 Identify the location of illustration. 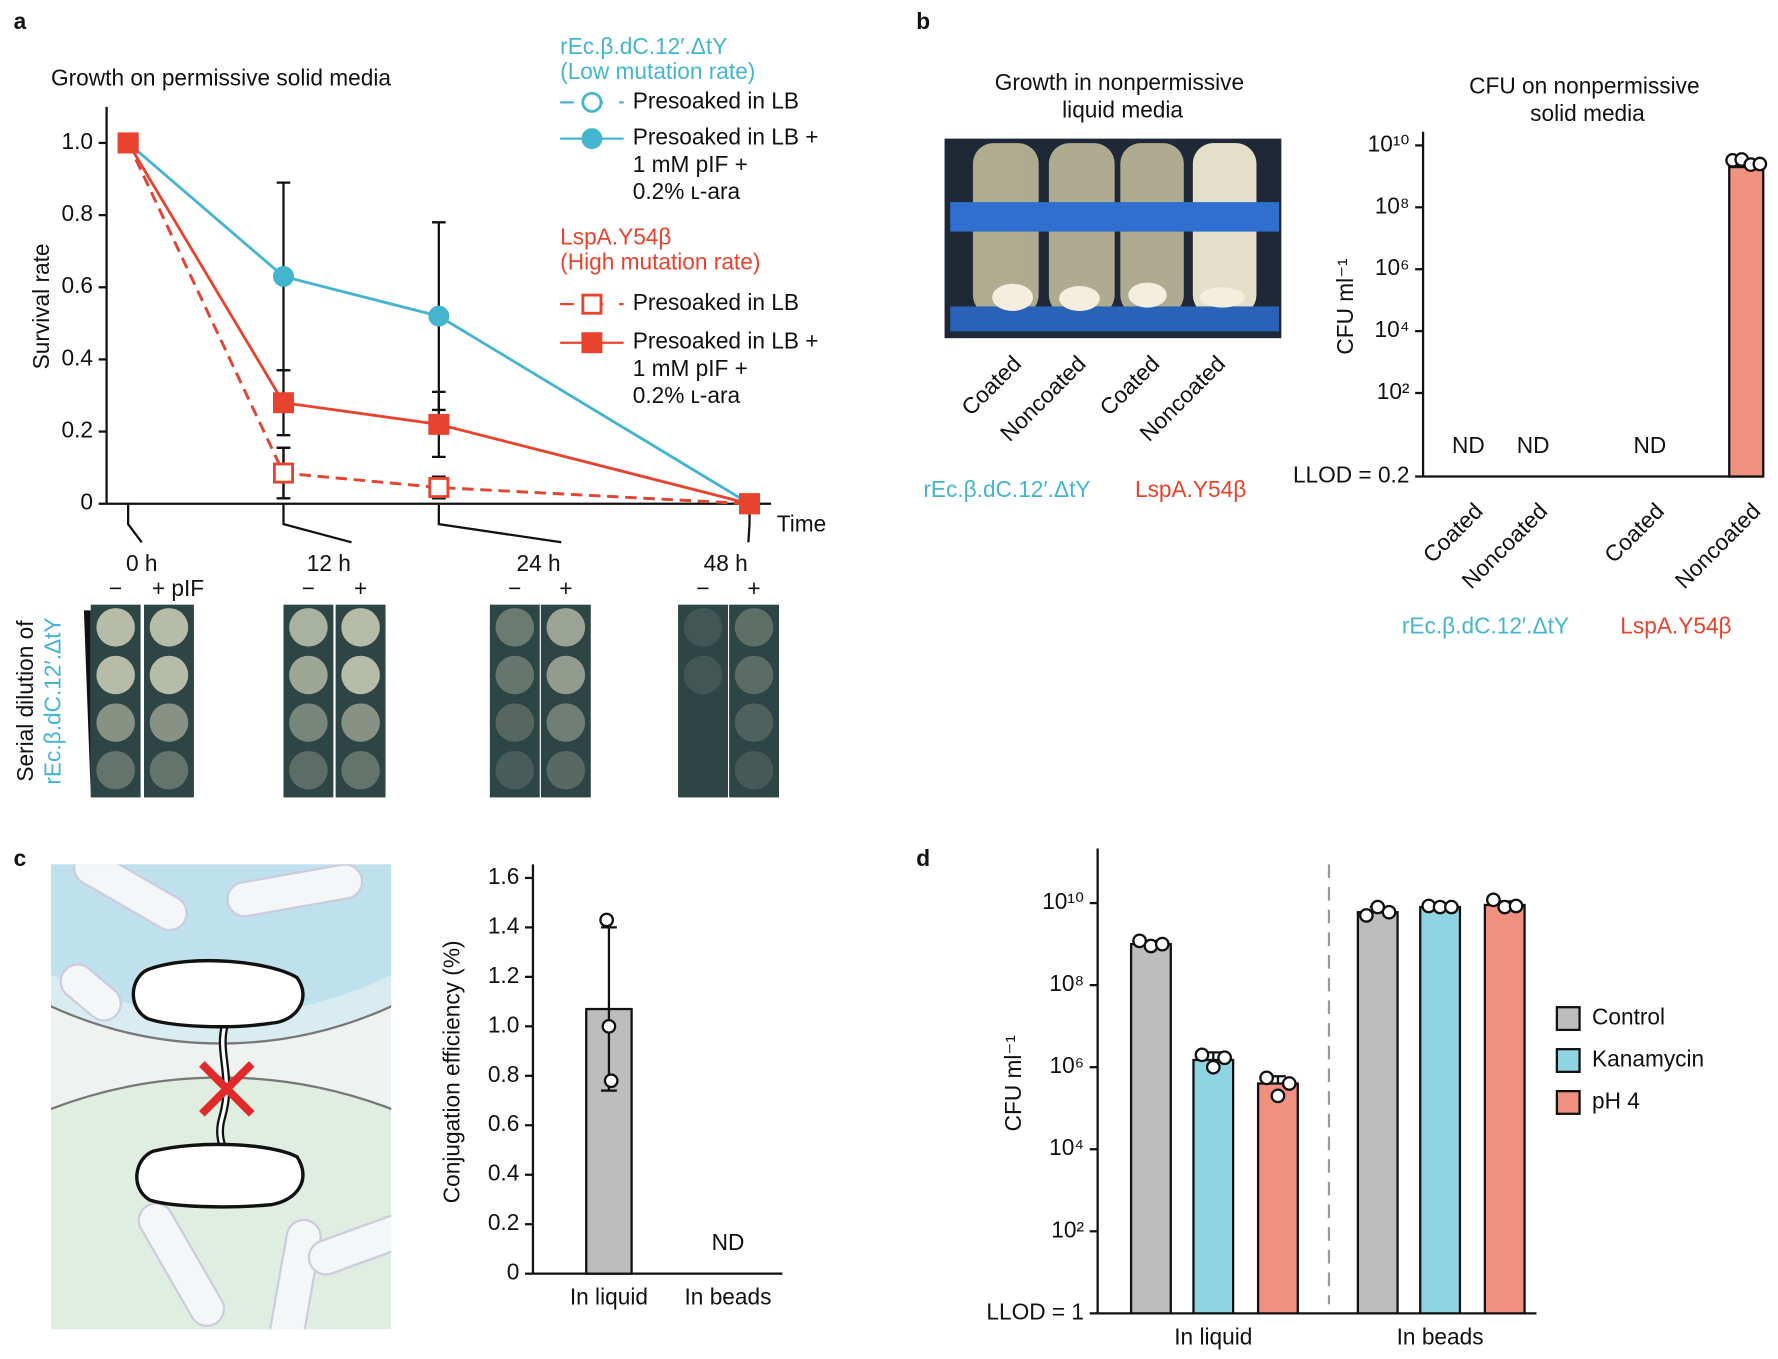
(221, 1097).